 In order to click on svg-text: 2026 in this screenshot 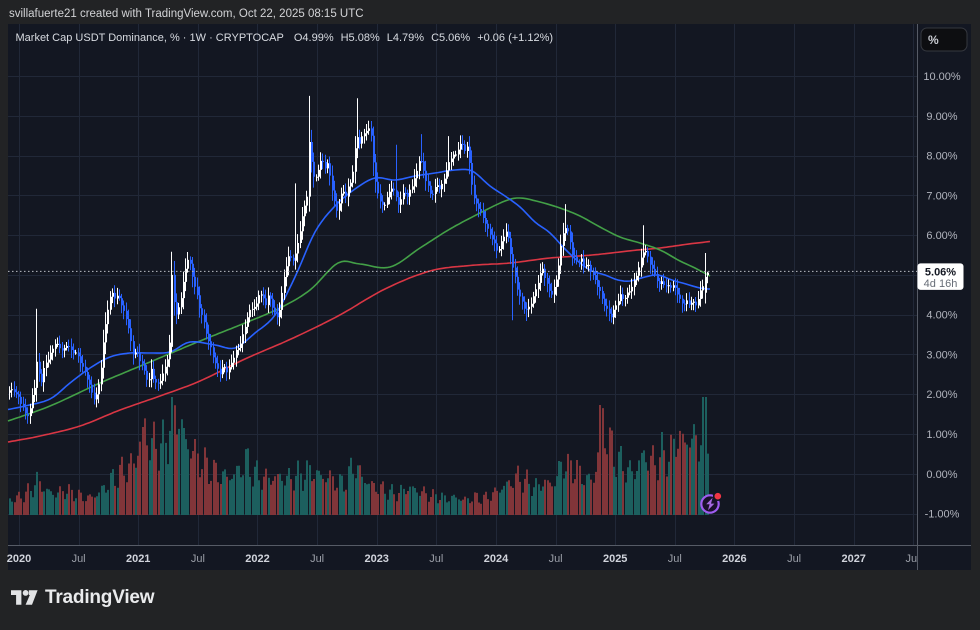, I will do `click(734, 559)`.